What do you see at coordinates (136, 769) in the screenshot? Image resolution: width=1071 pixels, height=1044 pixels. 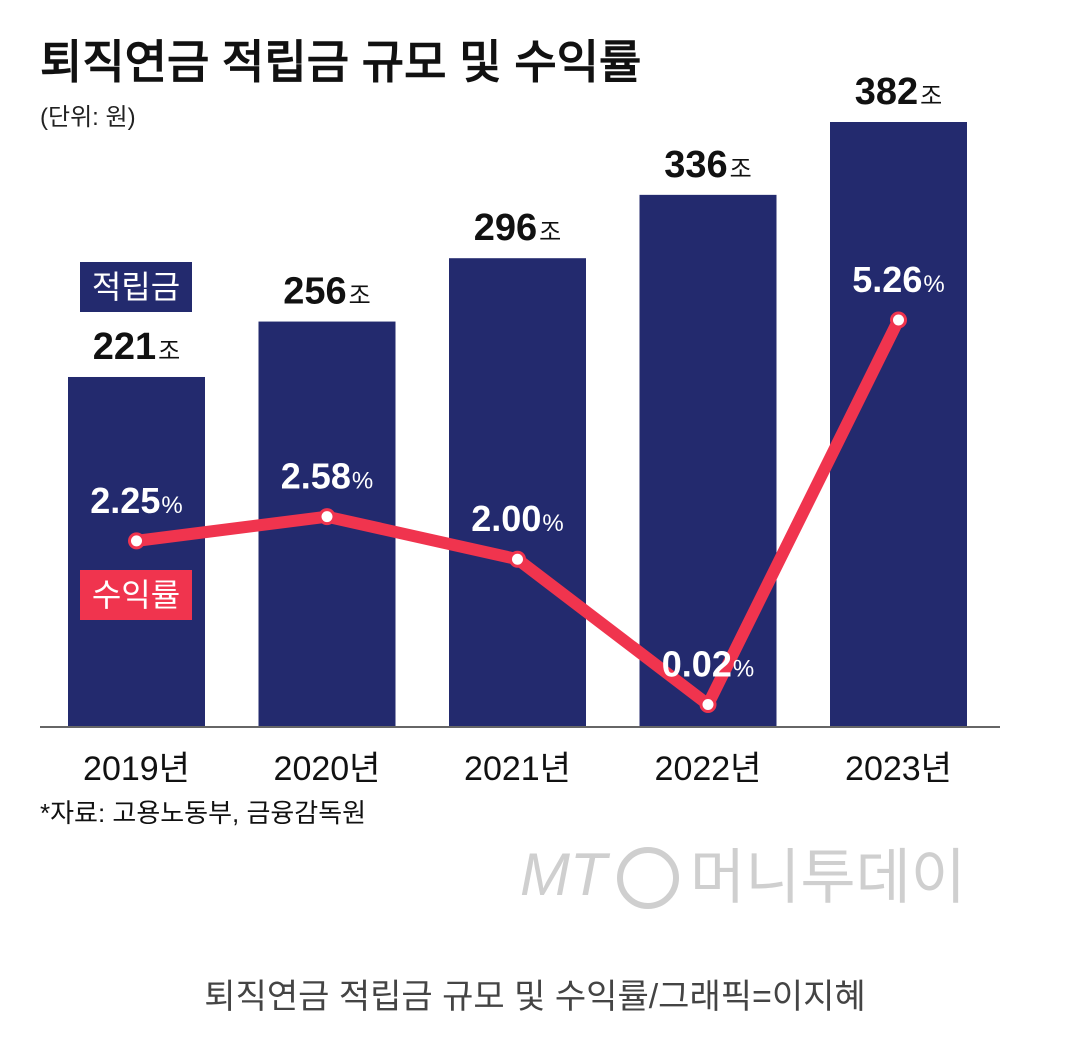 I see `x-tick-label: 2019년` at bounding box center [136, 769].